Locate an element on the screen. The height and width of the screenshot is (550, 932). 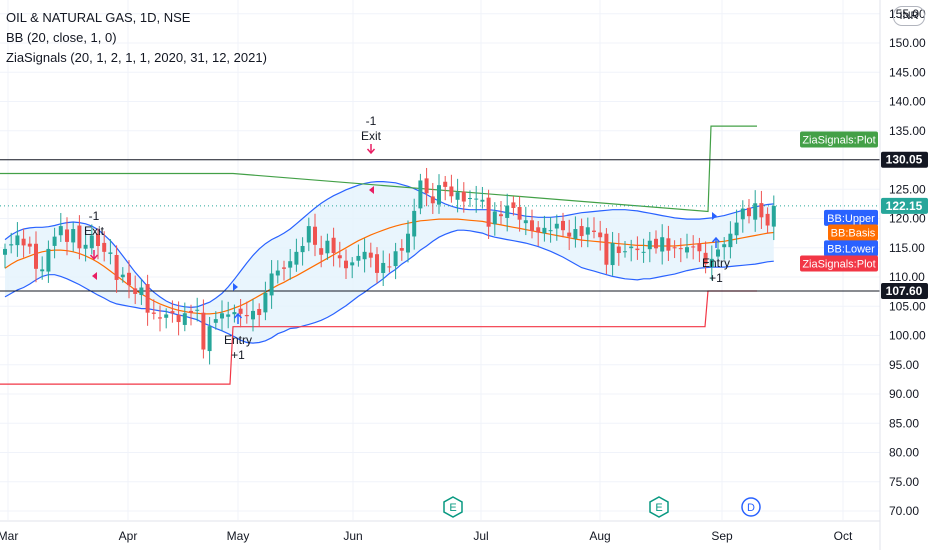
price-tick-label: 110.00 is located at coordinates (907, 277).